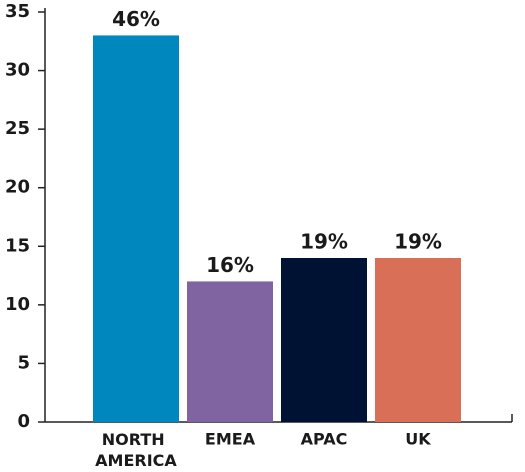 Image resolution: width=525 pixels, height=472 pixels. What do you see at coordinates (230, 265) in the screenshot?
I see `value-label: 16%` at bounding box center [230, 265].